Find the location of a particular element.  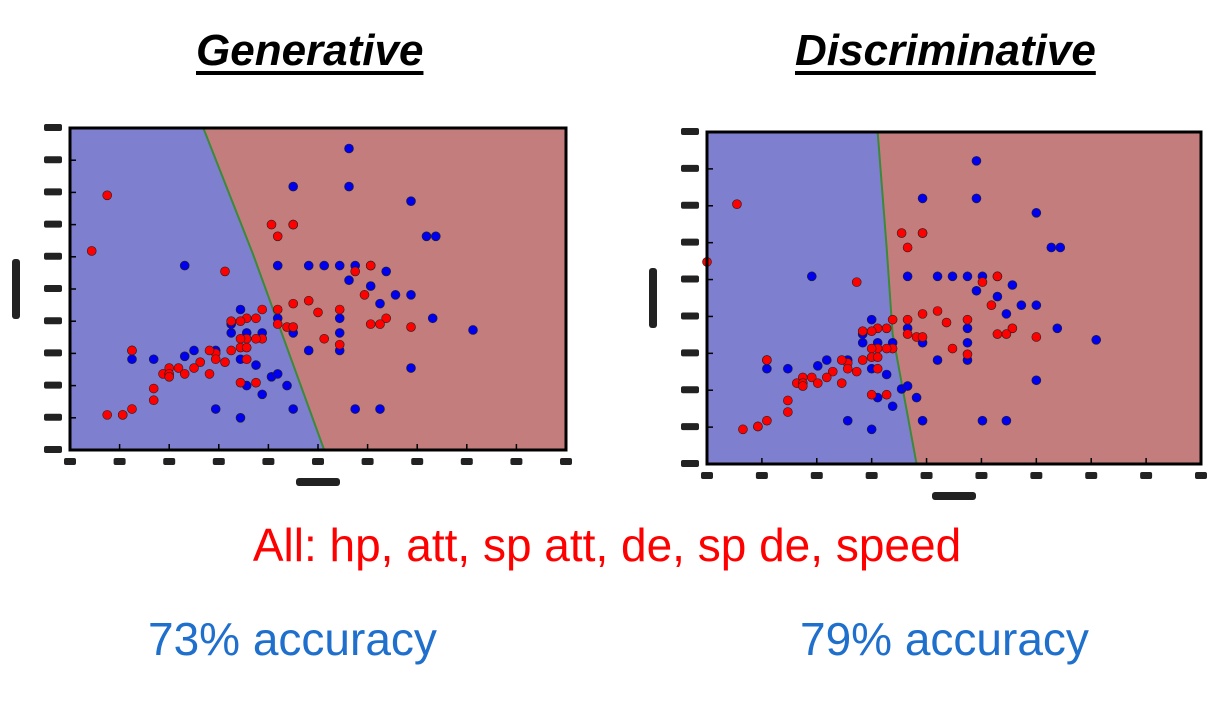

discriminative-accuracy: 79% accuracy is located at coordinates (944, 639).